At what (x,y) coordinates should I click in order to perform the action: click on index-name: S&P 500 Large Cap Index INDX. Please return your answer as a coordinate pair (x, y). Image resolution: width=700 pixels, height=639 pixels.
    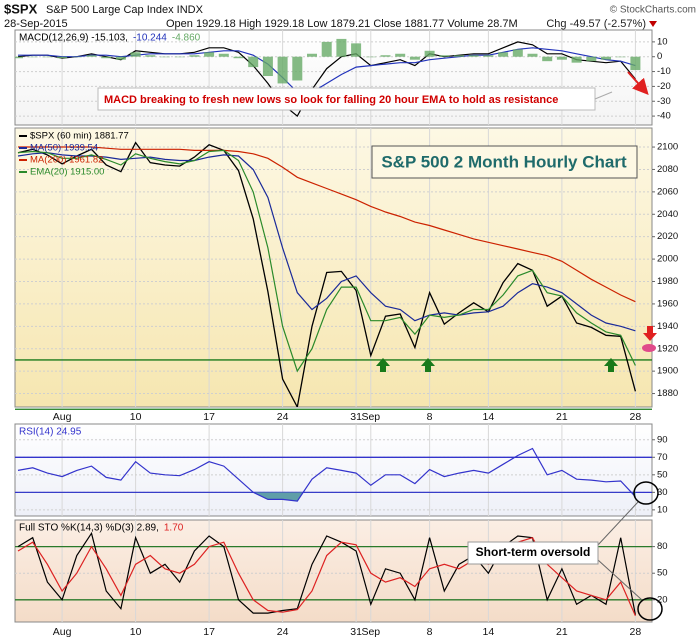
    Looking at the image, I should click on (125, 10).